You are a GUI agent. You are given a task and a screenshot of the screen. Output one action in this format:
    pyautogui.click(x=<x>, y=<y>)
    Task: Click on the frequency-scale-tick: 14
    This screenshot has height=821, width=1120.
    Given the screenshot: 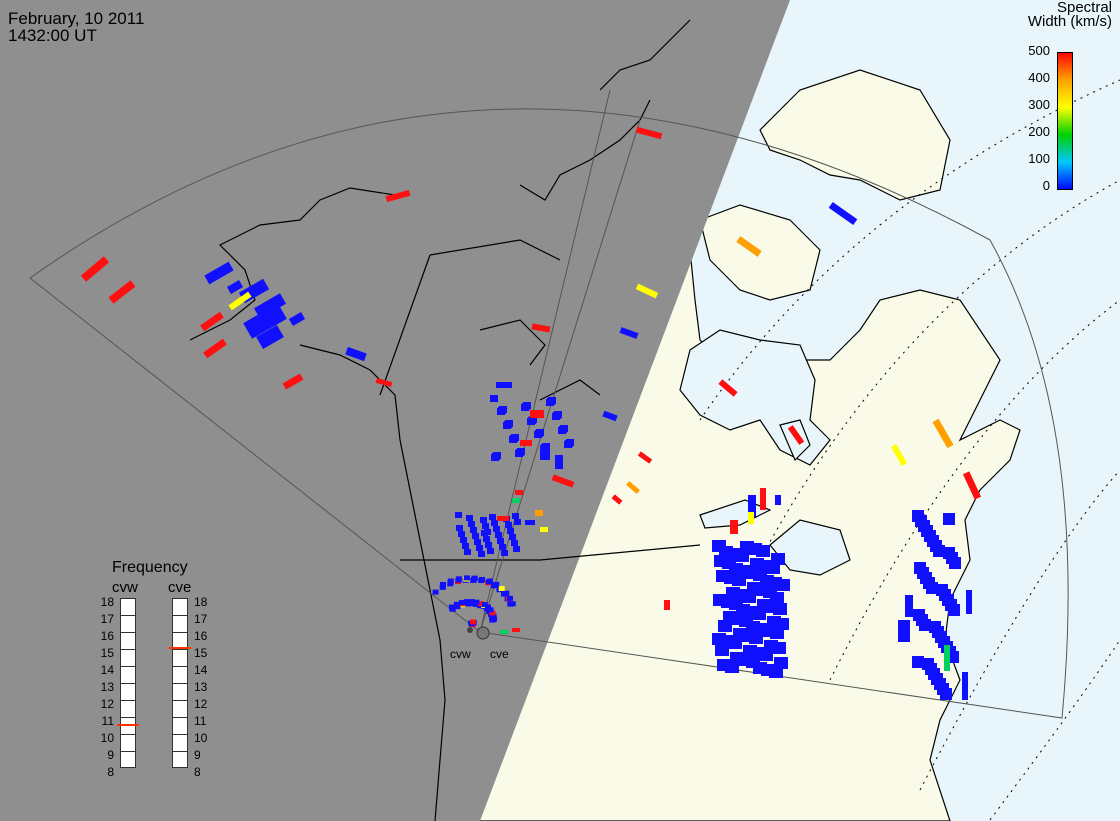 What is the action you would take?
    pyautogui.click(x=107, y=670)
    